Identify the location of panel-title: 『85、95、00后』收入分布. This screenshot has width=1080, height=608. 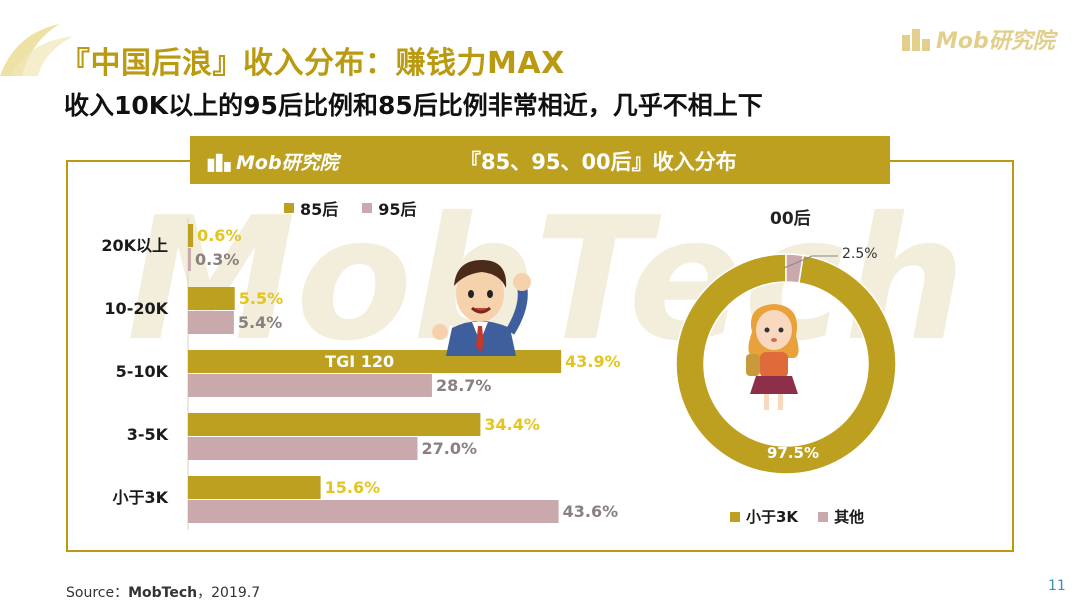
(598, 162).